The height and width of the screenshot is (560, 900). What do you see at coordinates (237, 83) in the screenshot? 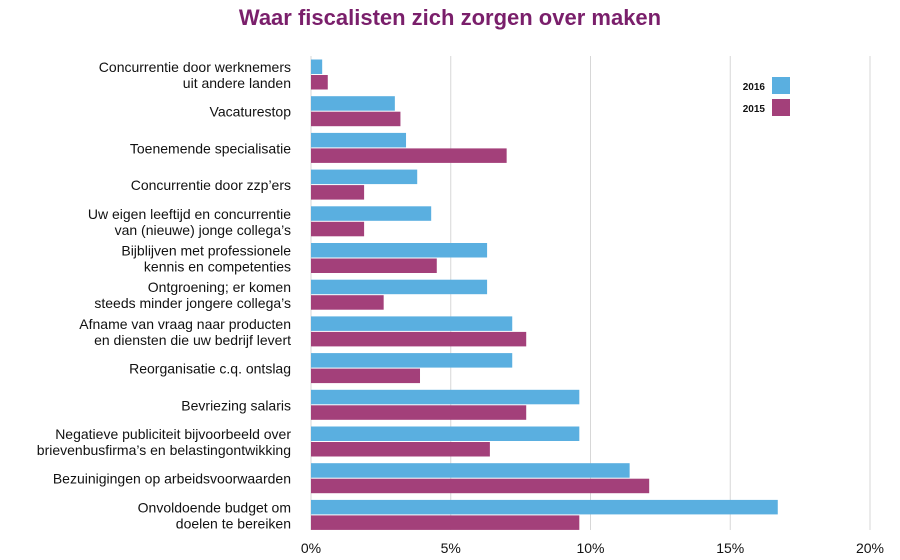
I see `category-label: uit andere landen` at bounding box center [237, 83].